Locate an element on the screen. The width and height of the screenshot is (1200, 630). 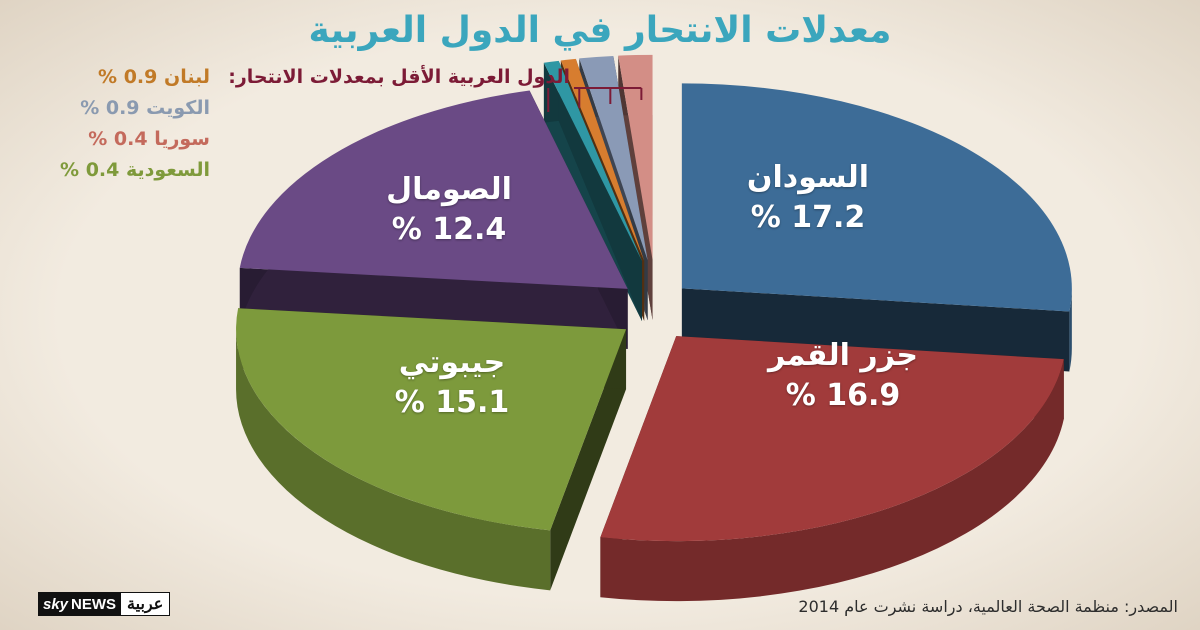
slice-top-djibouti is located at coordinates (431, 419).